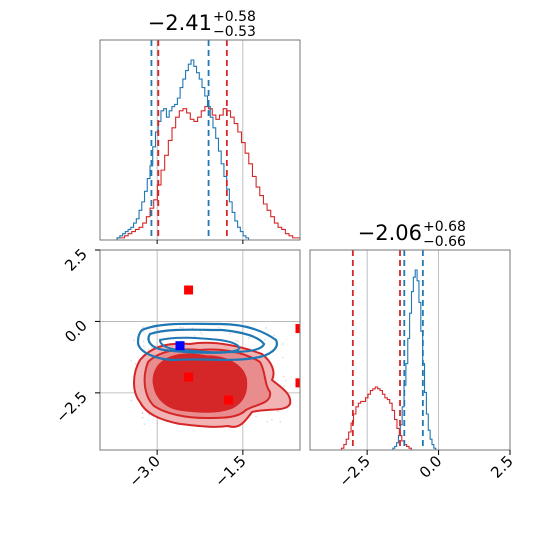 Image resolution: width=550 pixels, height=550 pixels. I want to click on bottom-left-panel, so click(200, 350).